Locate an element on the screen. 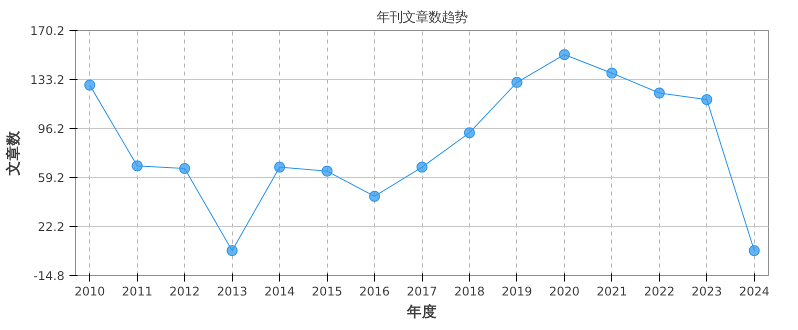 This screenshot has height=330, width=798. x-tick-label: 2013 is located at coordinates (232, 291).